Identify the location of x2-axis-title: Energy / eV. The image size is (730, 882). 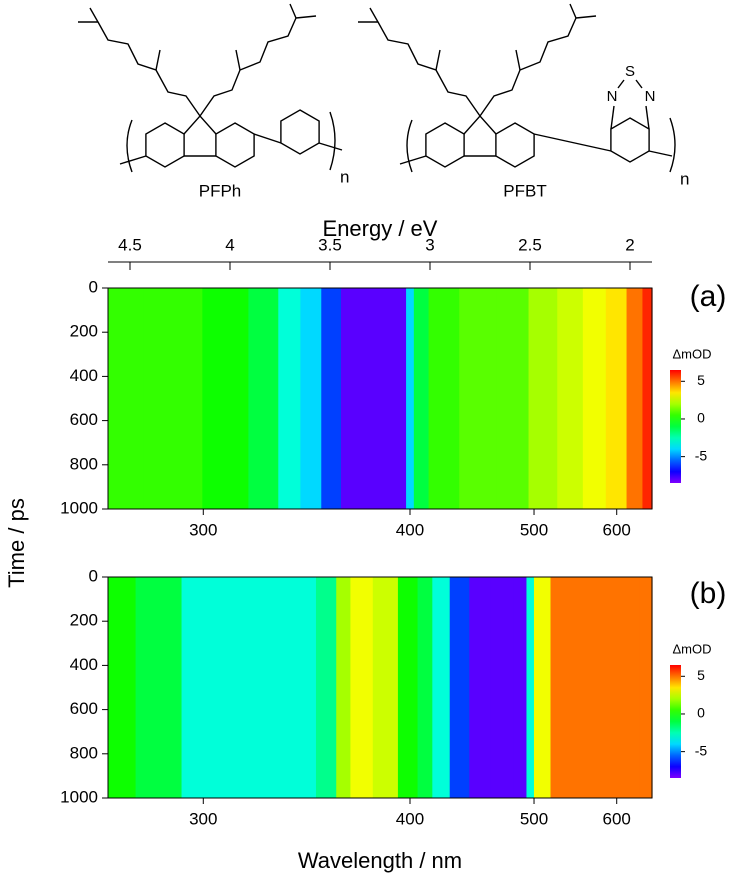
(380, 228).